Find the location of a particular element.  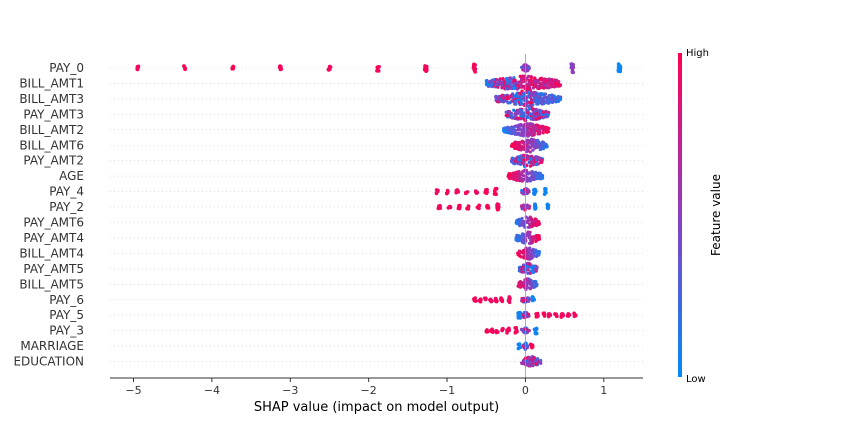

x-tick-label: 0 is located at coordinates (525, 390).